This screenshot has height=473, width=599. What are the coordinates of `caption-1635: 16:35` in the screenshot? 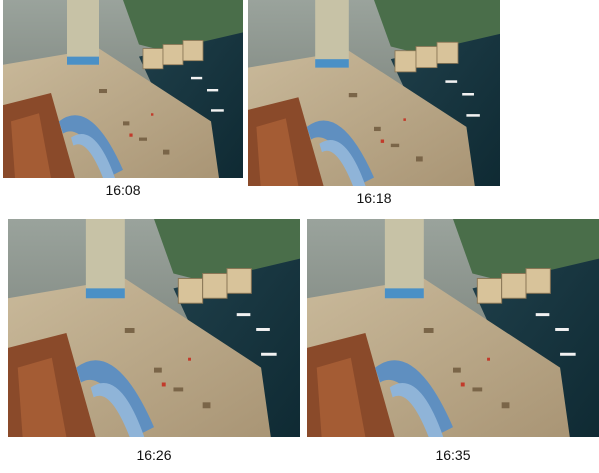 It's located at (453, 455).